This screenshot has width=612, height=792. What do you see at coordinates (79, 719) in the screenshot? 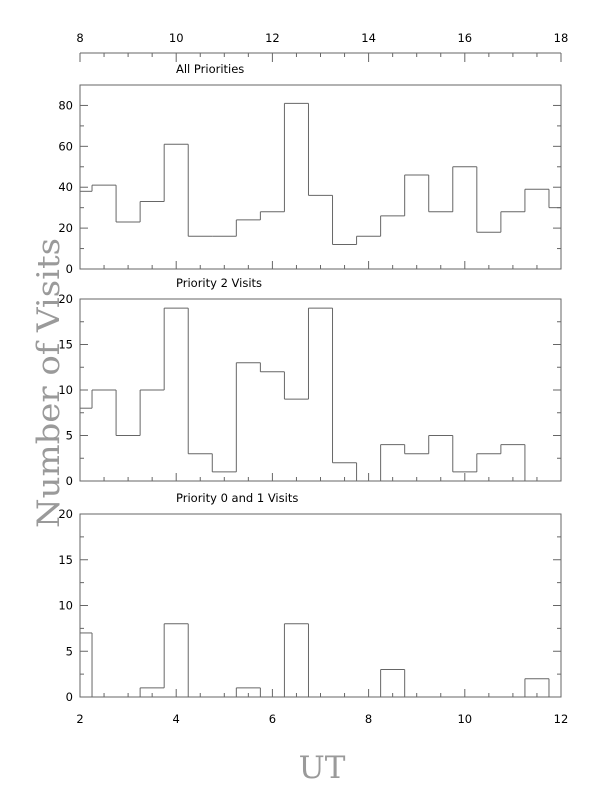
I see `bottom-tick-label: 2` at bounding box center [79, 719].